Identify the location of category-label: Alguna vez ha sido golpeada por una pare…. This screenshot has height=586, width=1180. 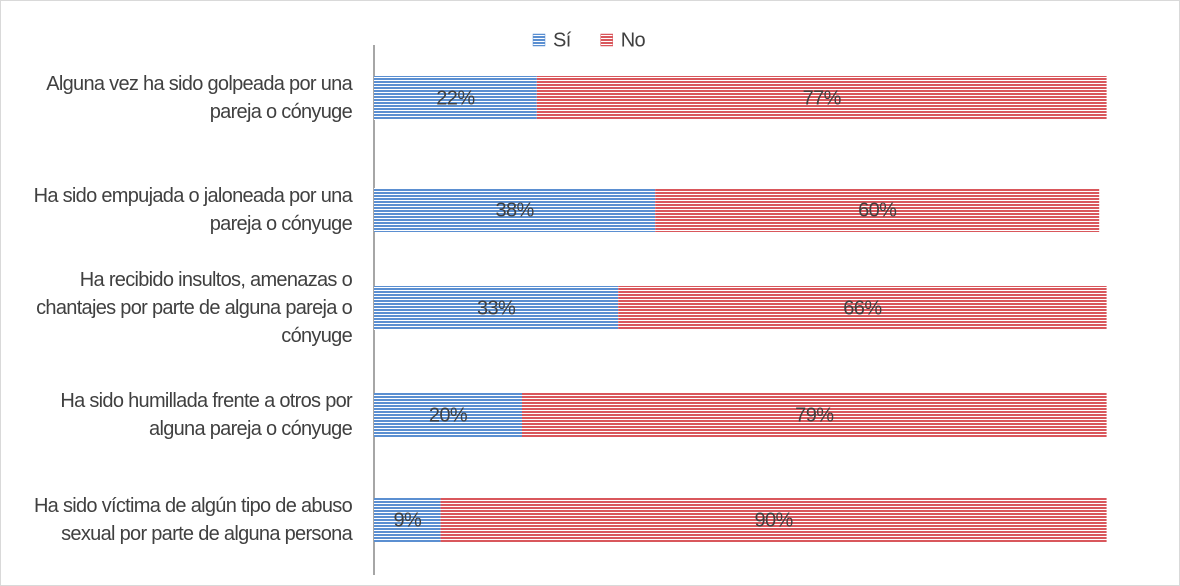
(199, 98).